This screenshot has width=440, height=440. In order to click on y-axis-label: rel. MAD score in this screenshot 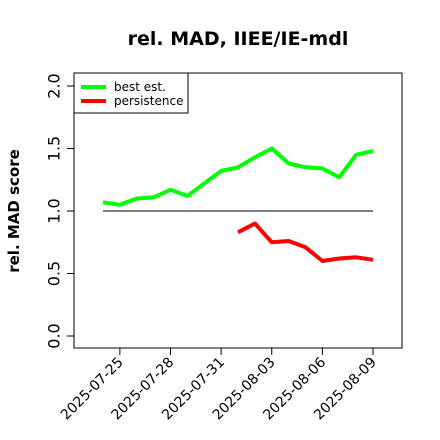, I will do `click(14, 211)`.